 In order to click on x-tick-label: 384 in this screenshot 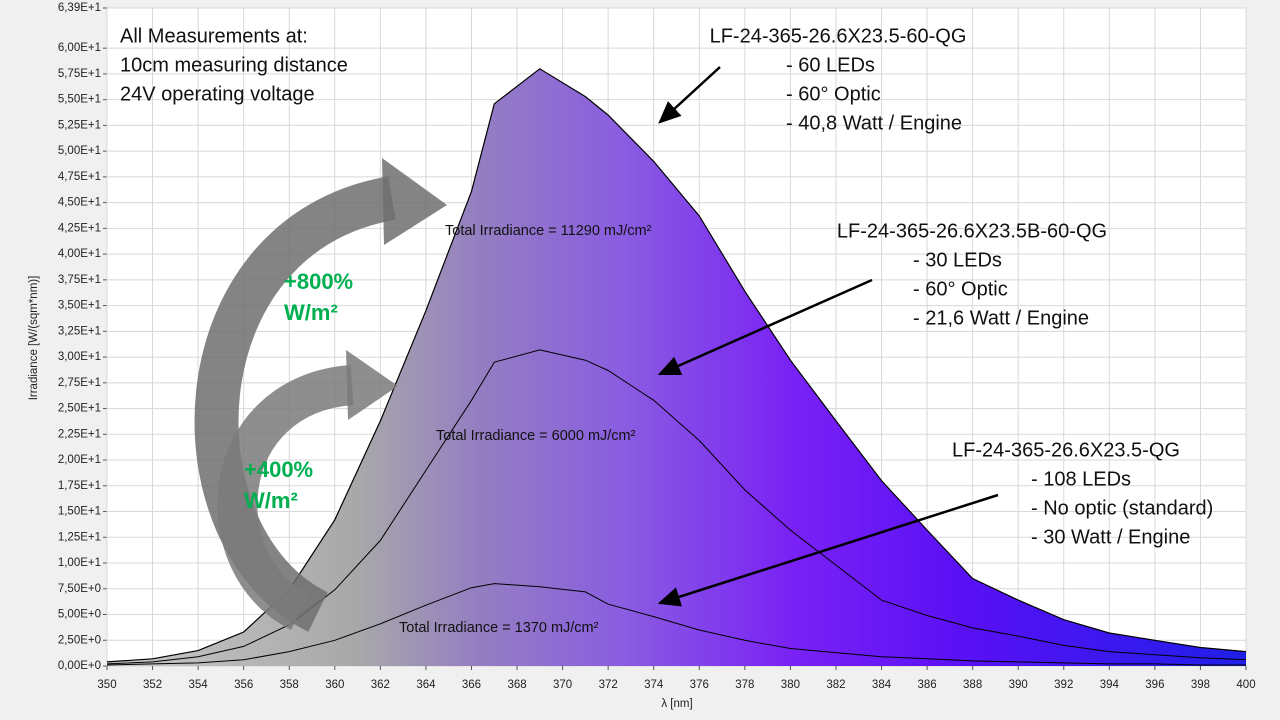, I will do `click(882, 685)`.